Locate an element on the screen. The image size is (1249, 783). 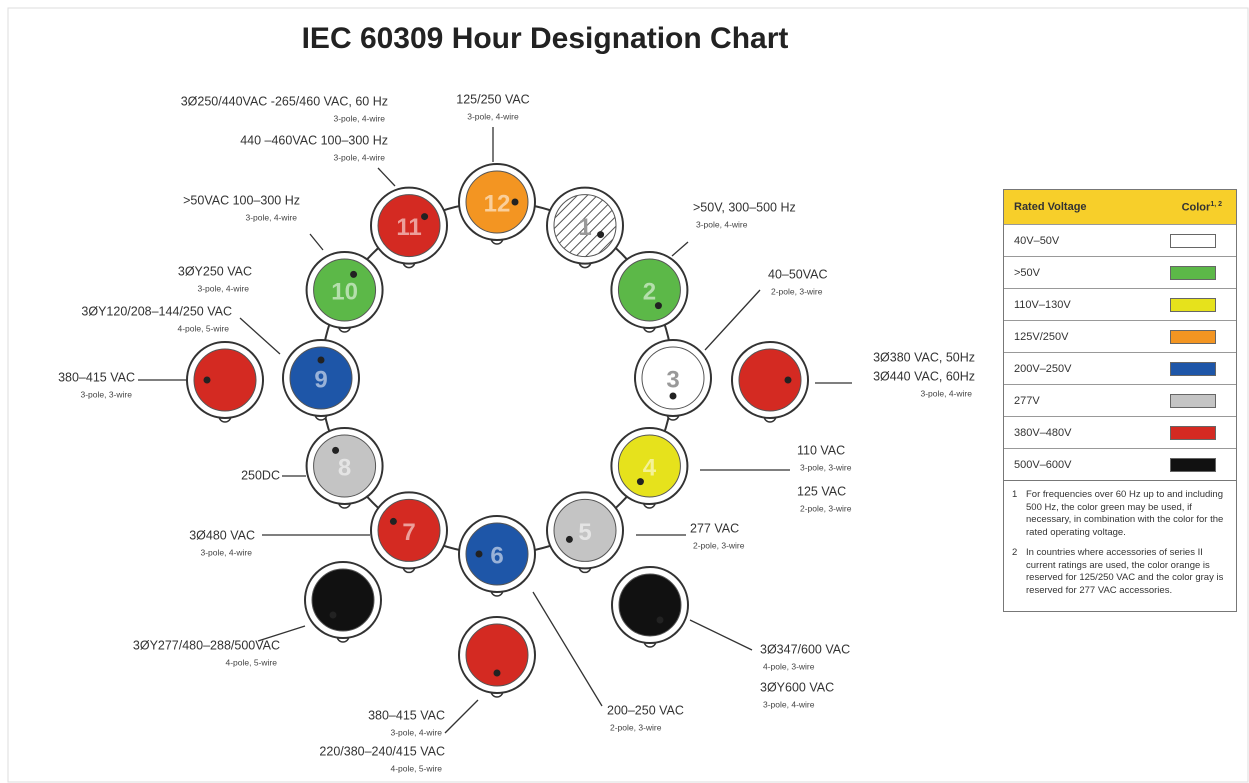
label-text: 250DC is located at coordinates (260, 475).